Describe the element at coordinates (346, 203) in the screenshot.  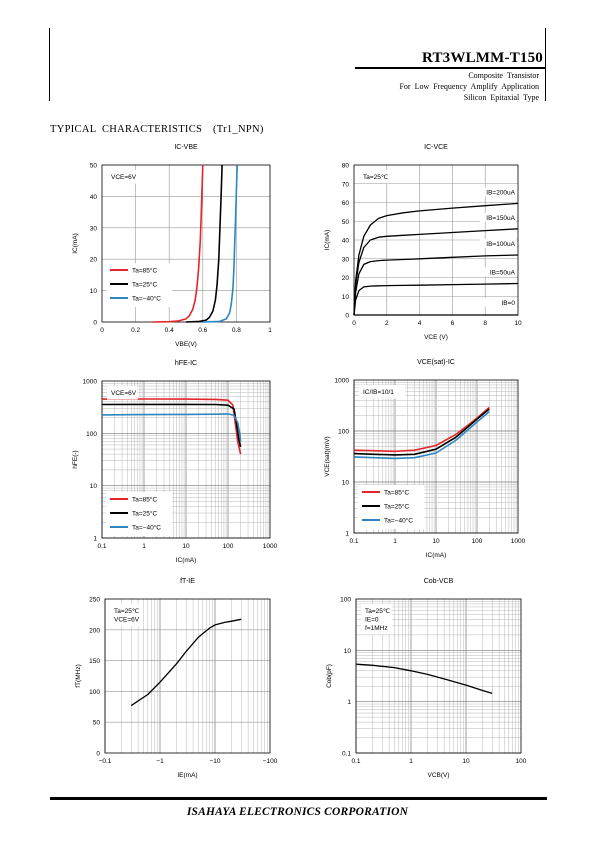
I see `y-tick-label: 60` at that location.